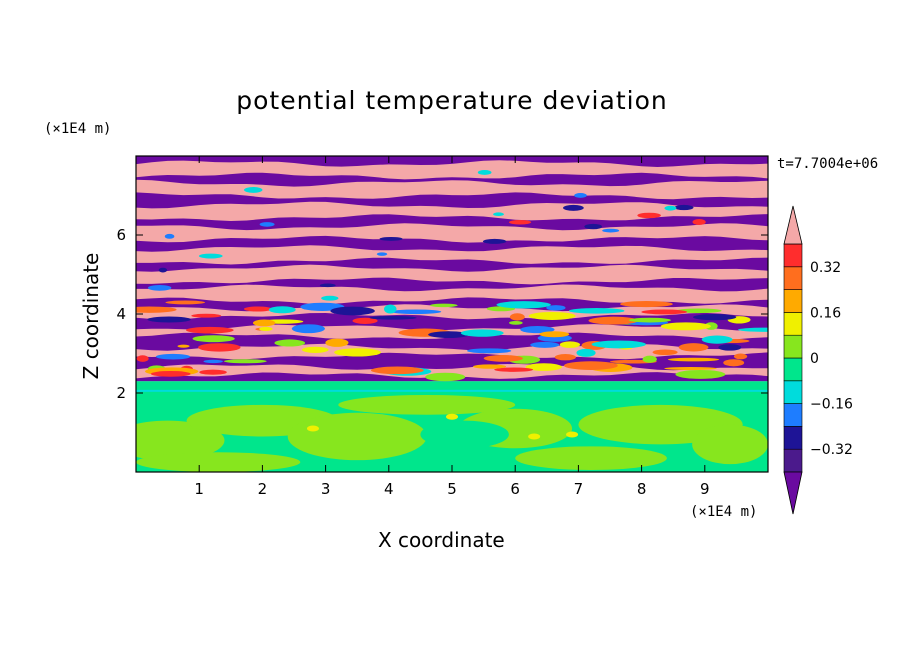 This screenshot has height=654, width=904. Describe the element at coordinates (828, 164) in the screenshot. I see `time-label: t=7.7004e+06` at that location.